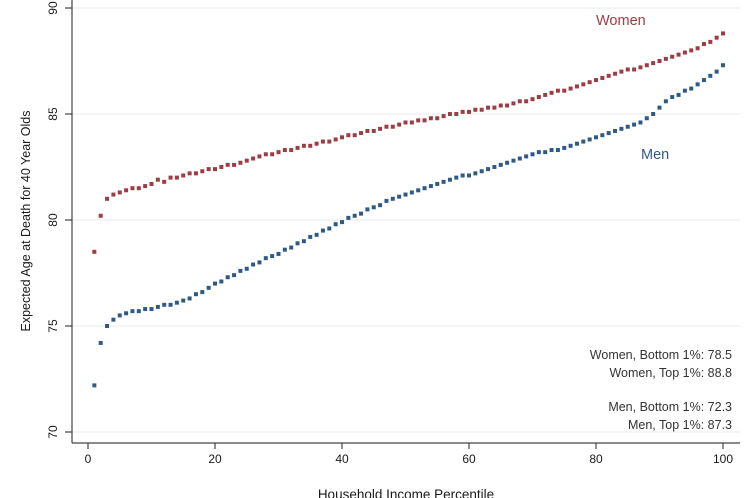 This screenshot has height=498, width=748. What do you see at coordinates (621, 21) in the screenshot?
I see `series-label-women: Women` at bounding box center [621, 21].